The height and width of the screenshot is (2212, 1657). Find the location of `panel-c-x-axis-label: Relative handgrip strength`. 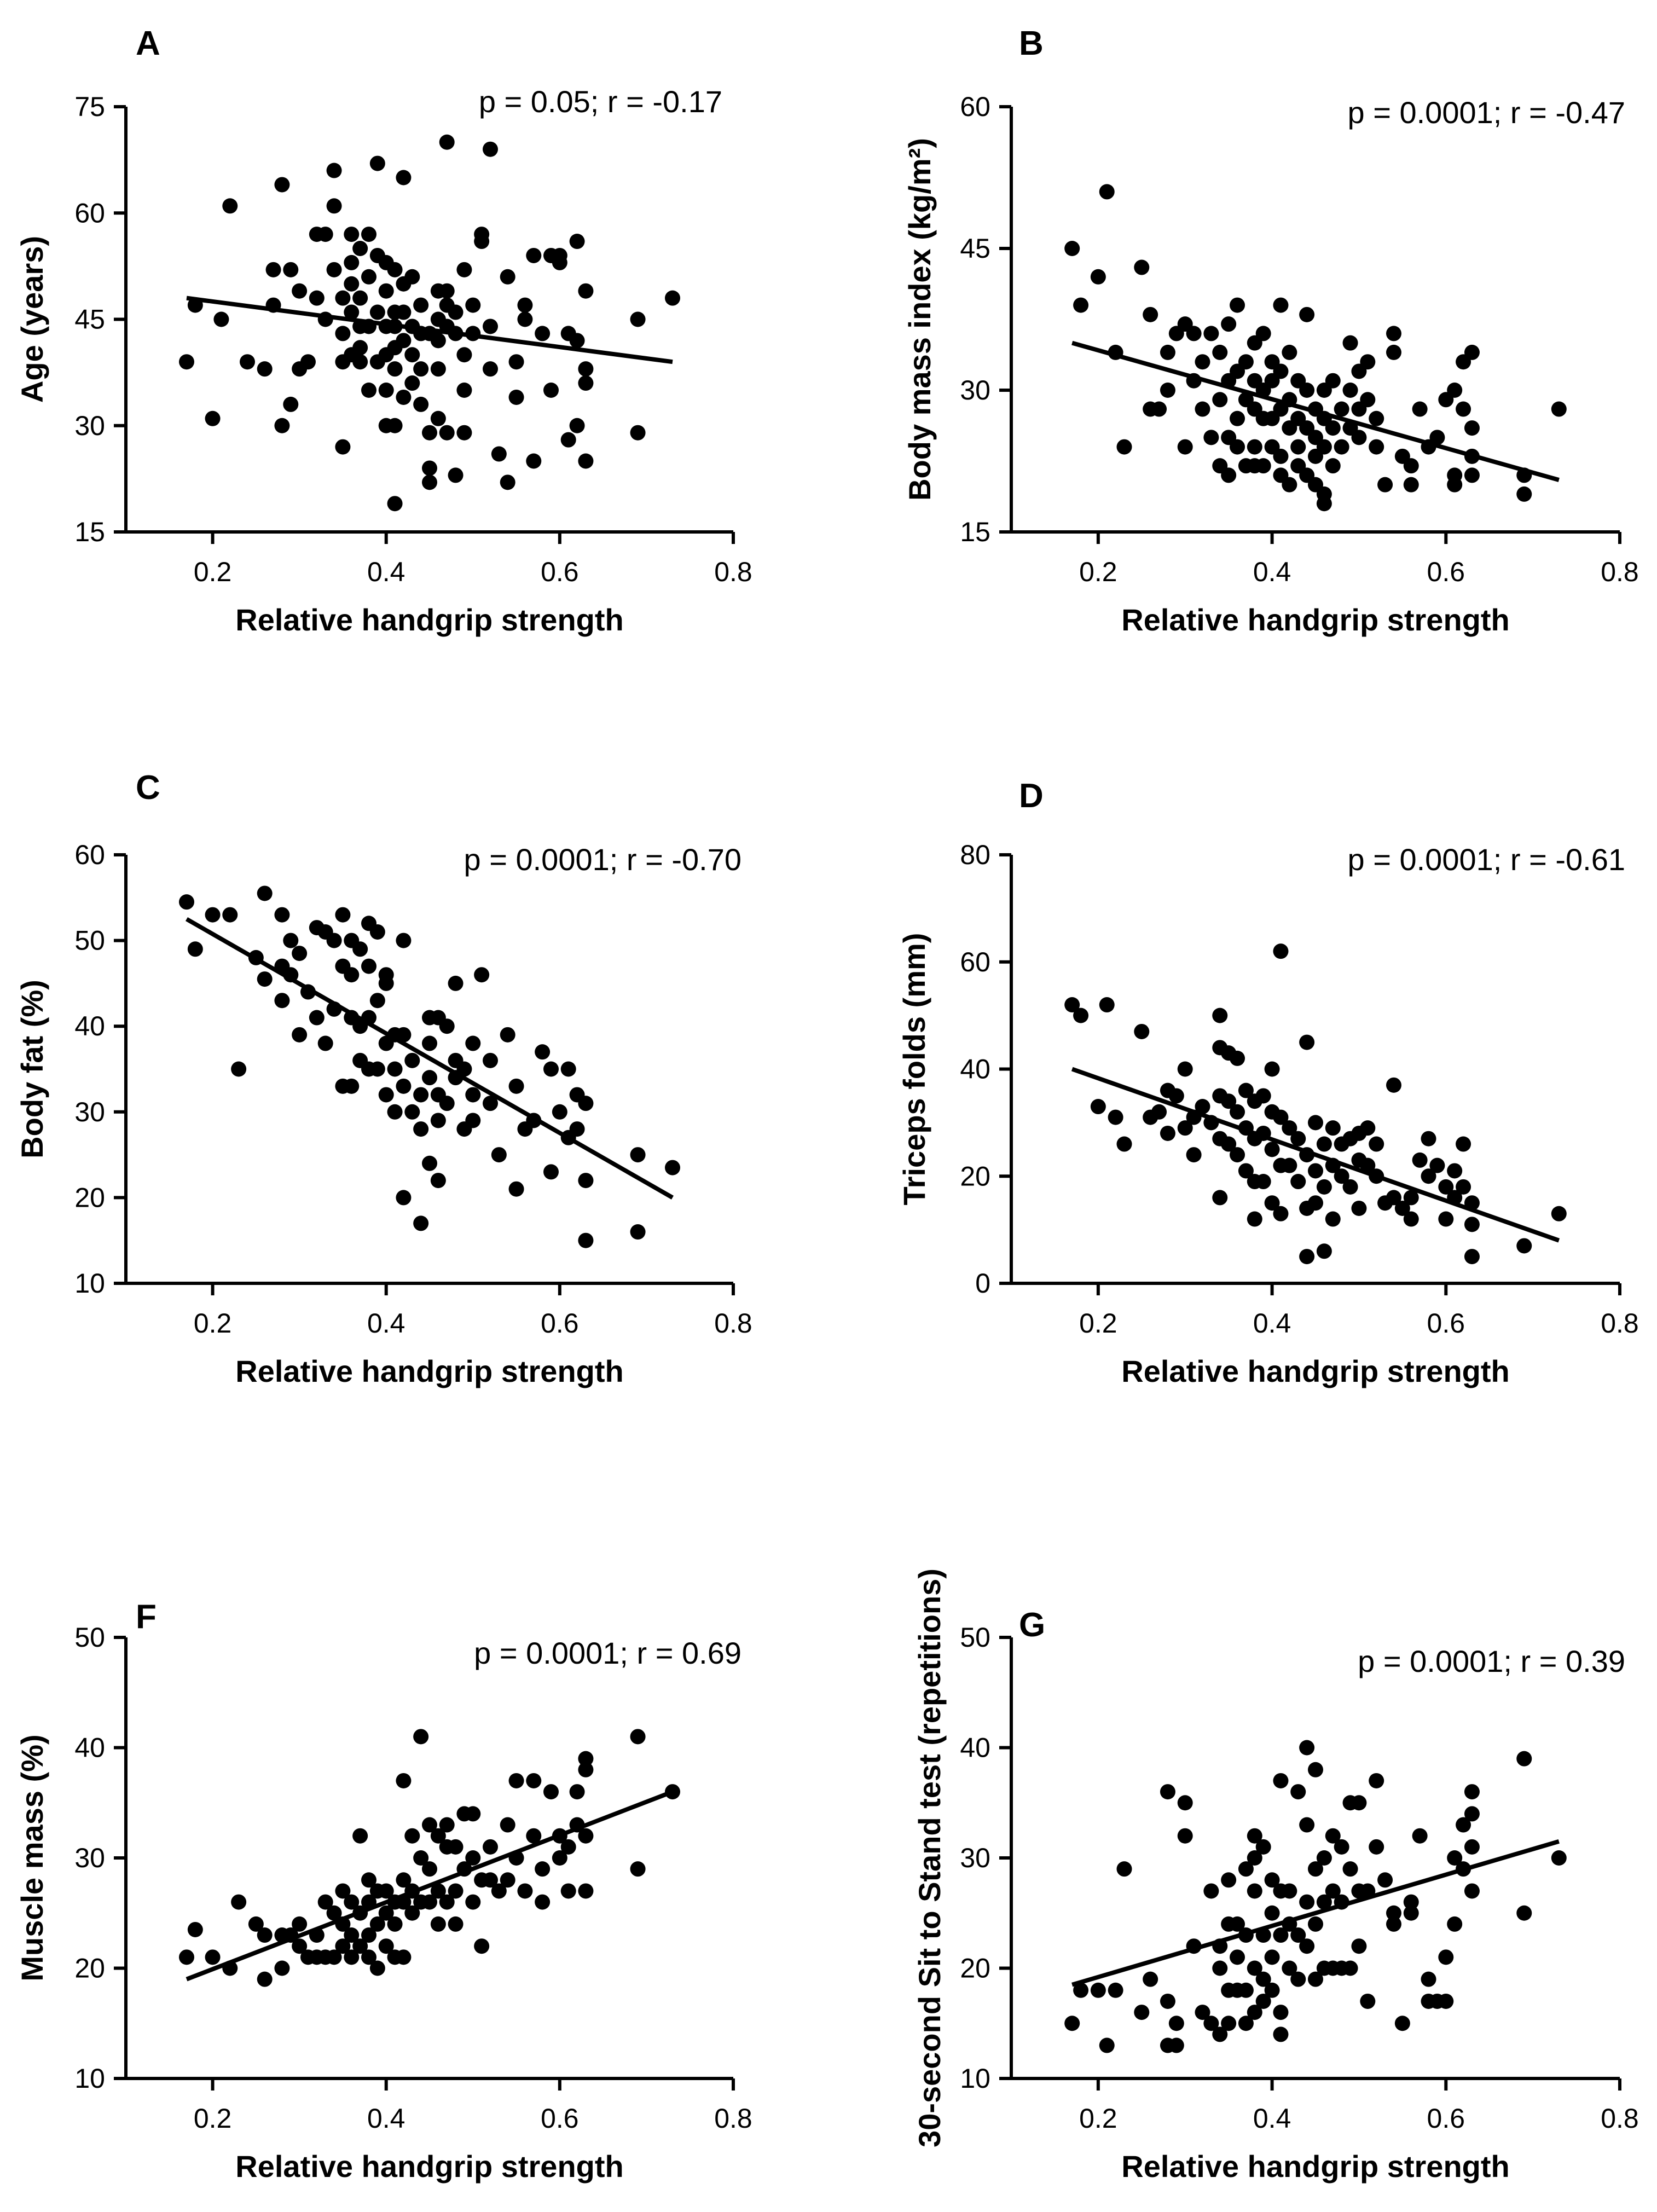

panel-c-x-axis-label: Relative handgrip strength is located at coordinates (429, 1371).